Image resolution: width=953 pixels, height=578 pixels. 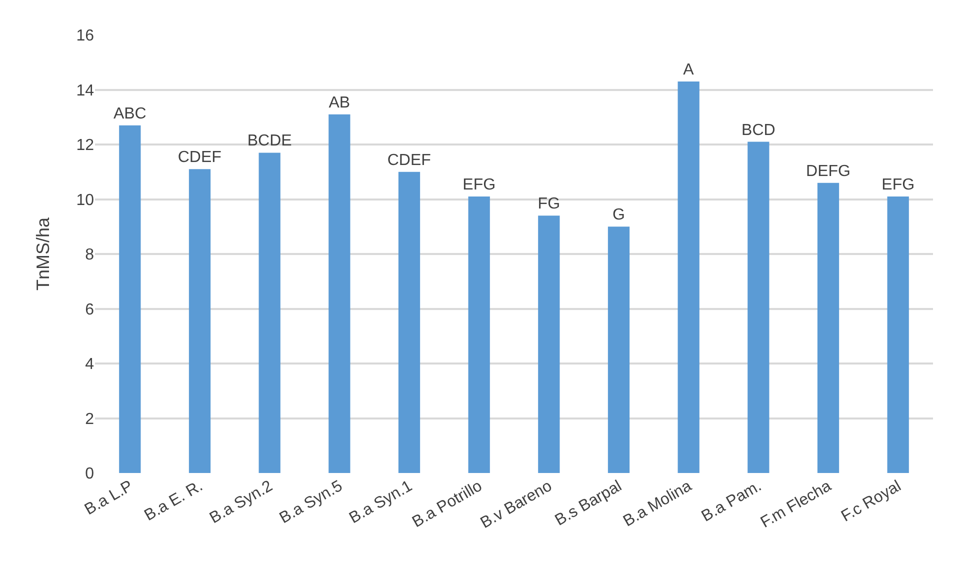 What do you see at coordinates (89, 255) in the screenshot?
I see `y-tick-label: 8` at bounding box center [89, 255].